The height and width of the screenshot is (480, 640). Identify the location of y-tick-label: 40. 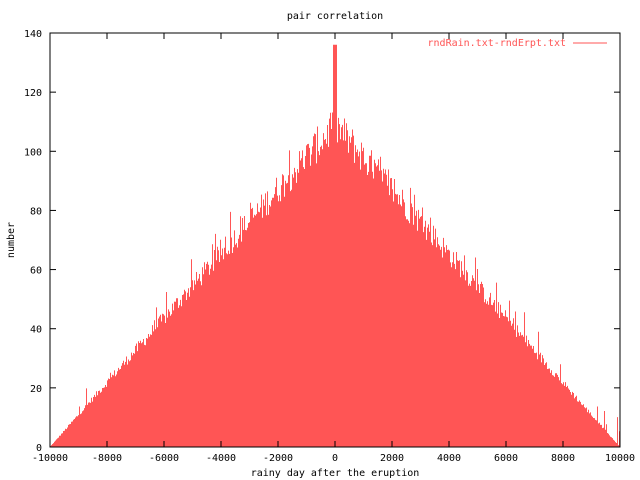
(36, 330).